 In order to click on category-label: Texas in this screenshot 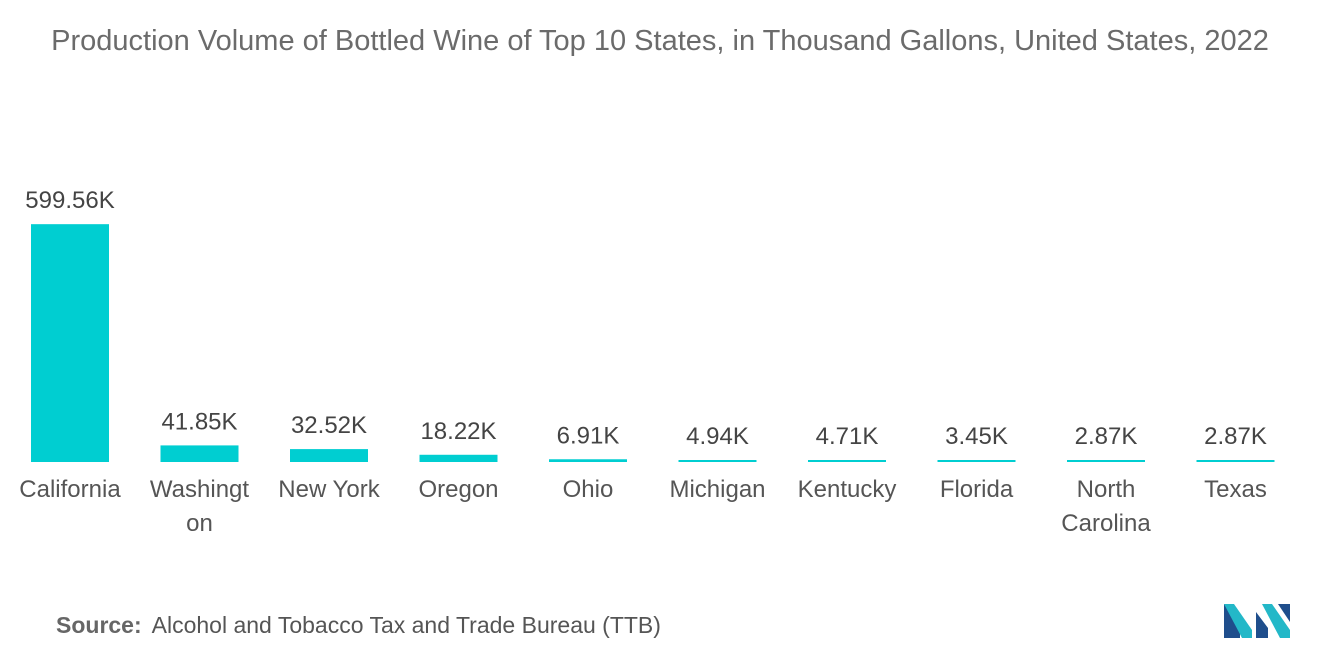, I will do `click(1235, 489)`.